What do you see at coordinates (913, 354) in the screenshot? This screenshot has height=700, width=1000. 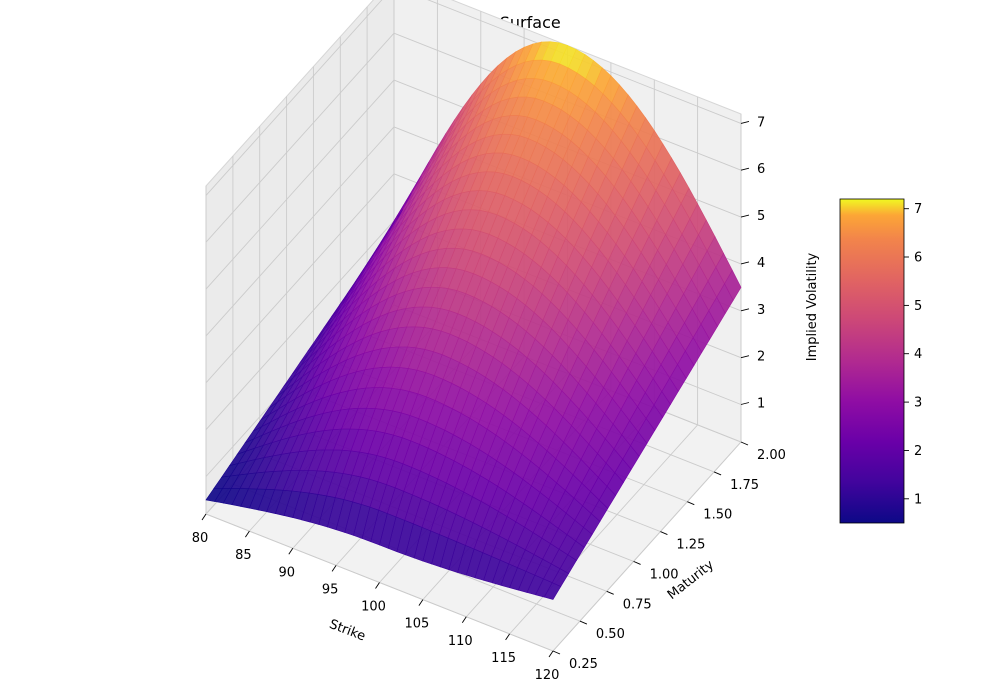 I see `colorbar-ticks: 1 2 3 4 5 6 7` at bounding box center [913, 354].